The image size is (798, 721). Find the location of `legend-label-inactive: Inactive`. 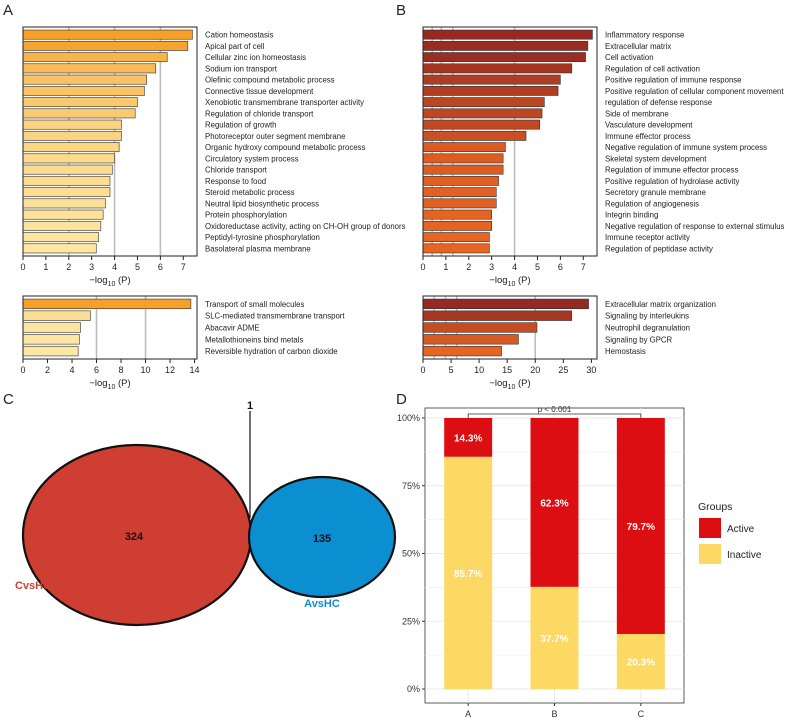

legend-label-inactive: Inactive is located at coordinates (744, 555).